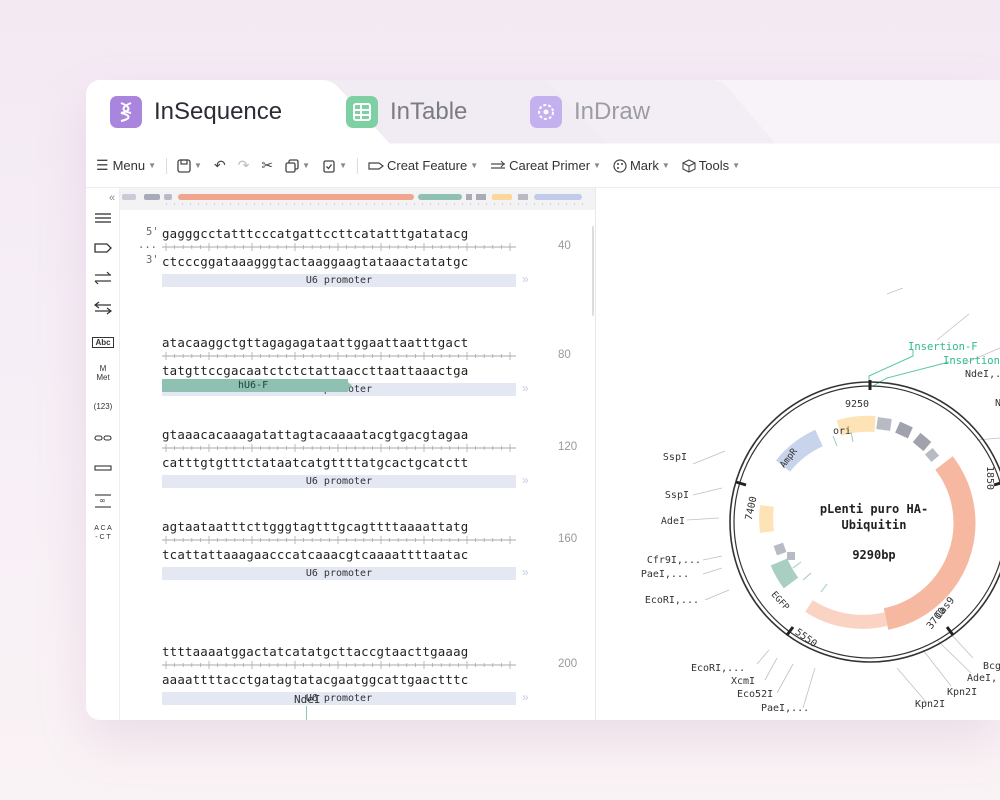 This screenshot has width=1000, height=800. I want to click on plasmid-size: 9290bp, so click(873, 555).